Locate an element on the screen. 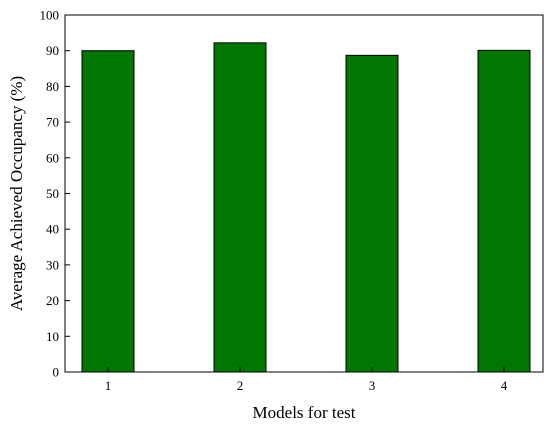 This screenshot has height=428, width=550. x-tick-label: 3 is located at coordinates (372, 385).